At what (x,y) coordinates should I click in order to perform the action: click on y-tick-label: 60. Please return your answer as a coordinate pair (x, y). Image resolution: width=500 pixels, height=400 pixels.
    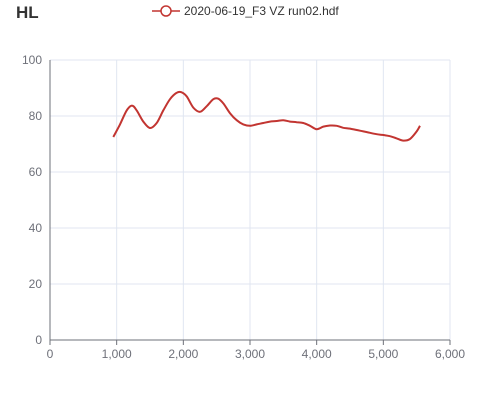
    Looking at the image, I should click on (36, 172).